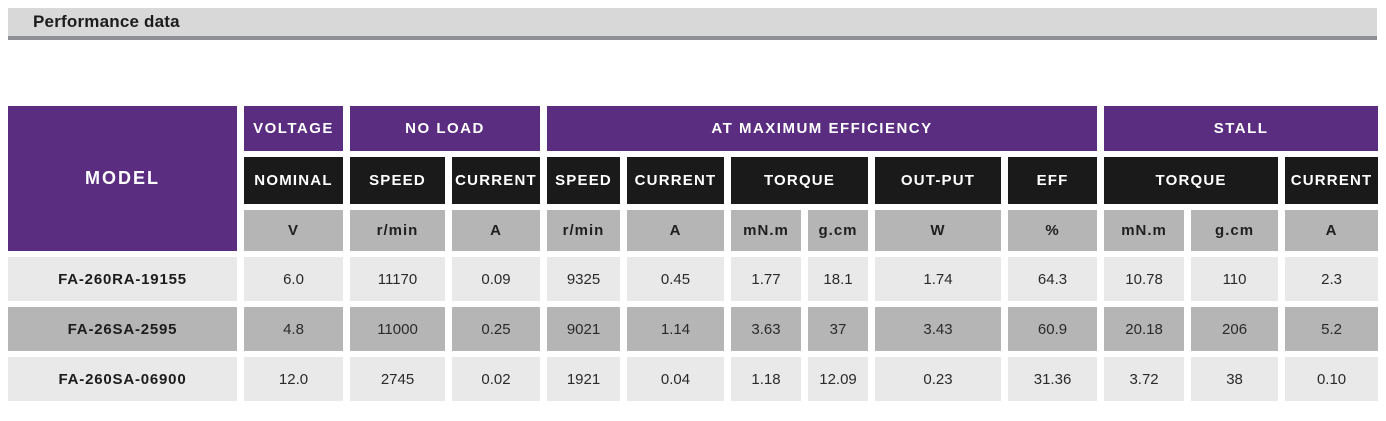  Describe the element at coordinates (397, 329) in the screenshot. I see `cell-noload-speed: 11000` at that location.